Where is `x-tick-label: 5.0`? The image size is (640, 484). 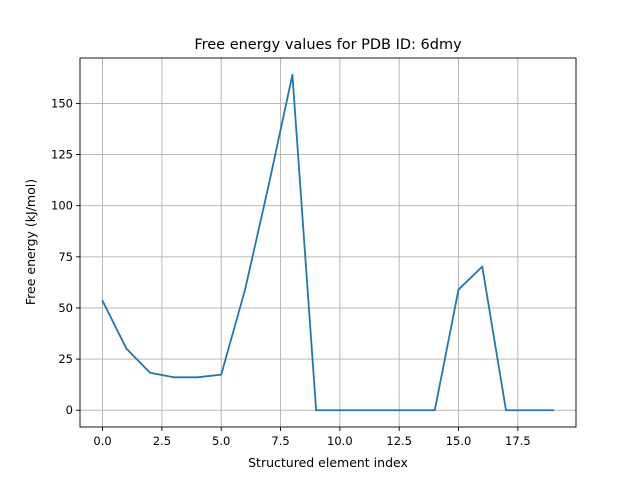
x-tick-label: 5.0 is located at coordinates (221, 441).